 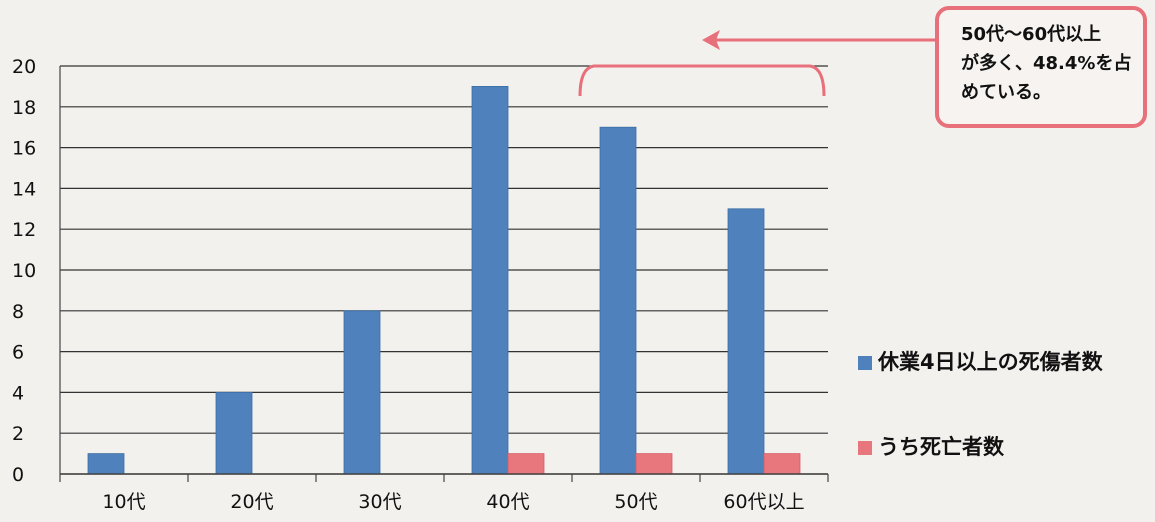 What do you see at coordinates (1006, 92) in the screenshot?
I see `annotation-line-3: めている。` at bounding box center [1006, 92].